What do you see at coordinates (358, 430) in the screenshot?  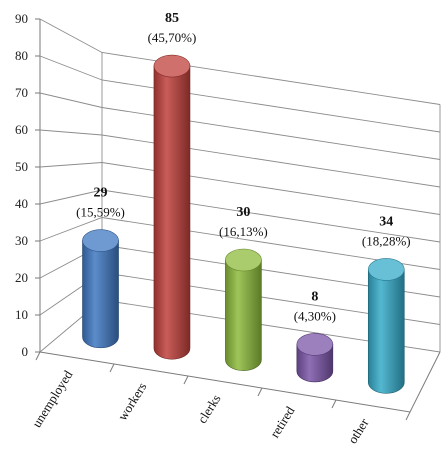 I see `x-tick-label-other: other` at bounding box center [358, 430].